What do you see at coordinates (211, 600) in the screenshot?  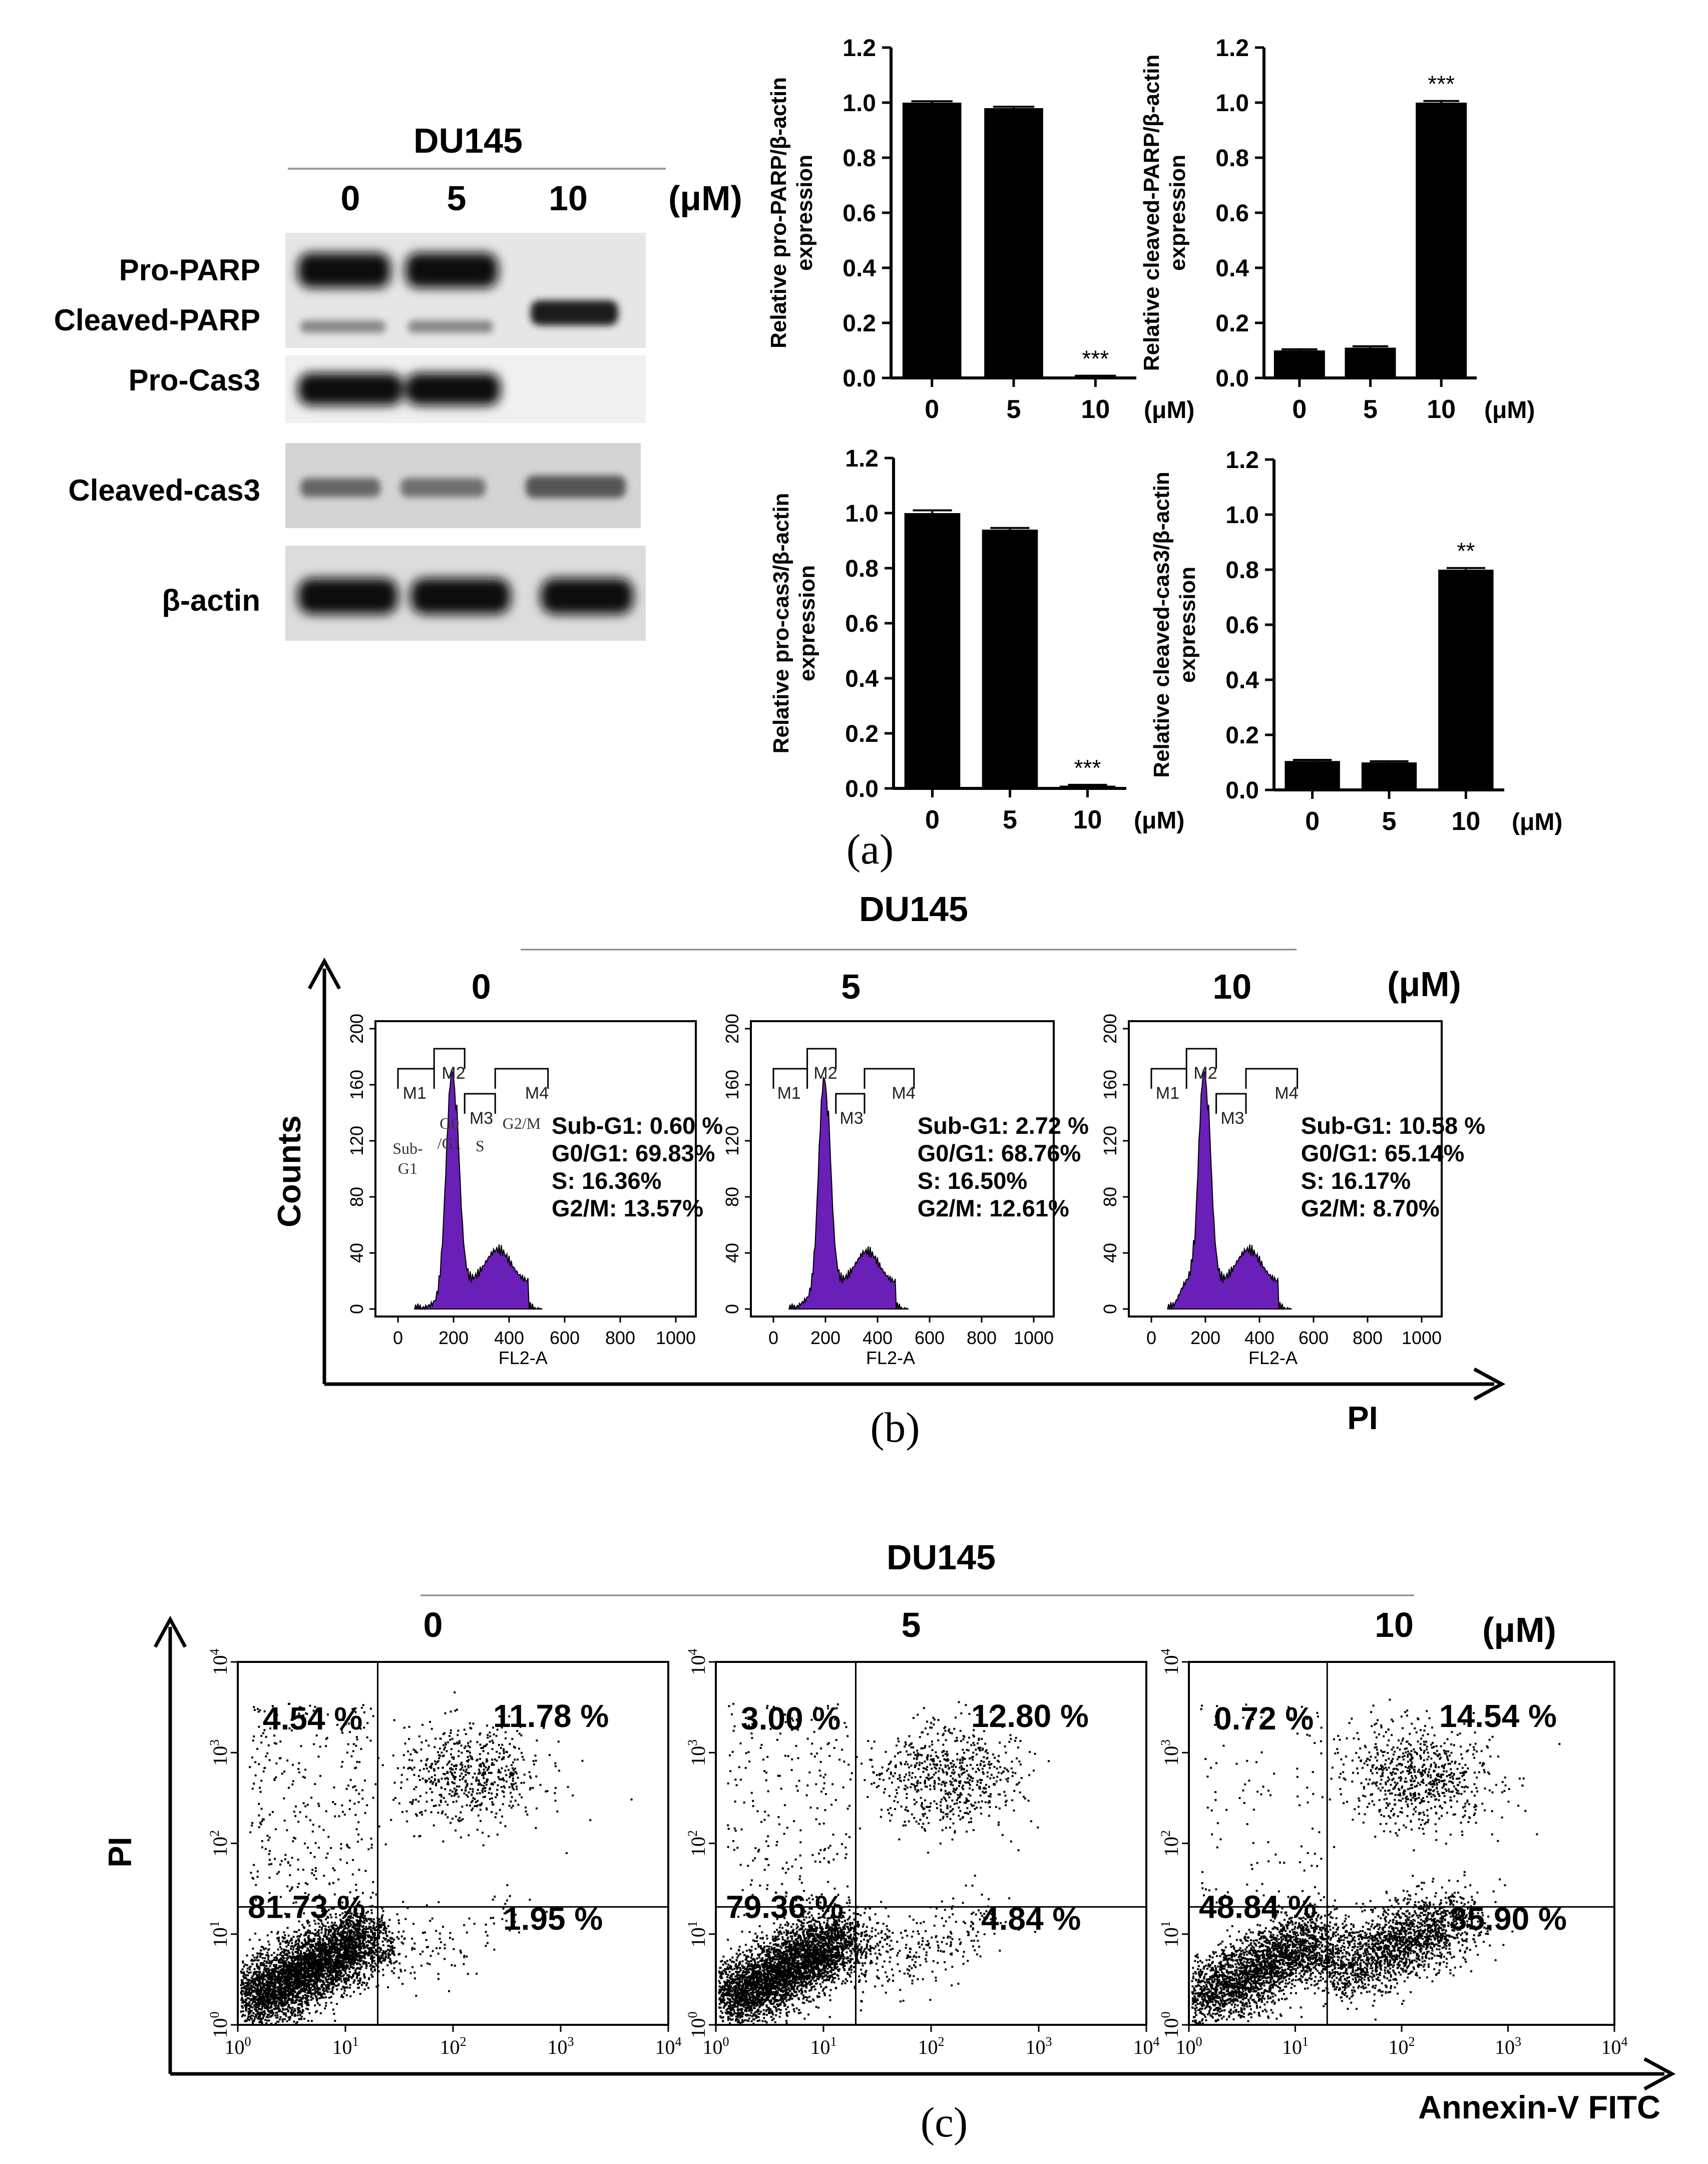 I see `blot-label-beta-actin: β-actin` at bounding box center [211, 600].